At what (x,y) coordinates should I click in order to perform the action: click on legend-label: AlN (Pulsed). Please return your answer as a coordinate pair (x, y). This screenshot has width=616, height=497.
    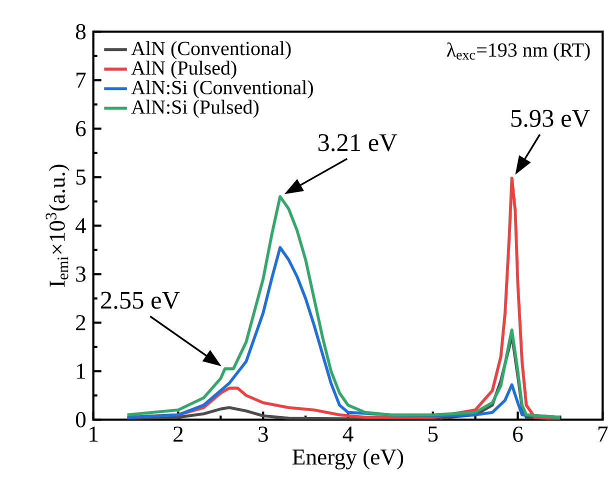
    Looking at the image, I should click on (183, 69).